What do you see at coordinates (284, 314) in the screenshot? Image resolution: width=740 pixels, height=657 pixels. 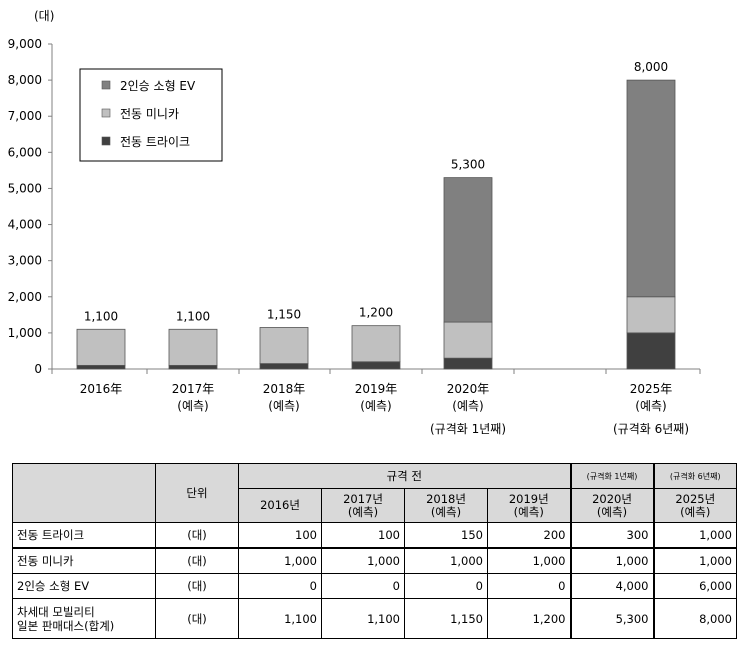 I see `bar-total-label: 1,150` at bounding box center [284, 314].